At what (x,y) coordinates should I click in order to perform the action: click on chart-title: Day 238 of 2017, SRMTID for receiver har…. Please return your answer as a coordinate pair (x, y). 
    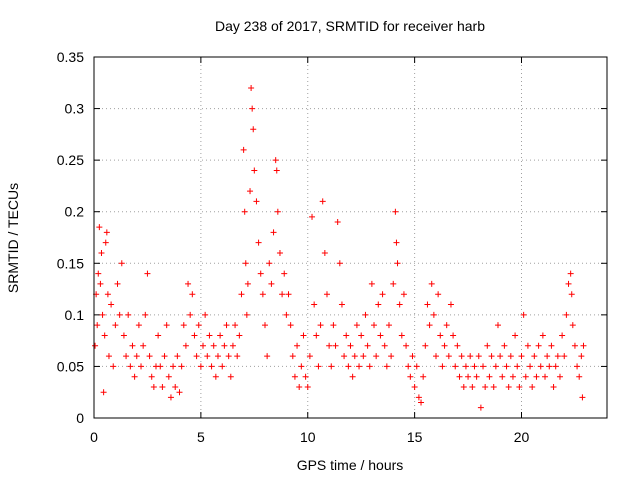
    Looking at the image, I should click on (350, 26).